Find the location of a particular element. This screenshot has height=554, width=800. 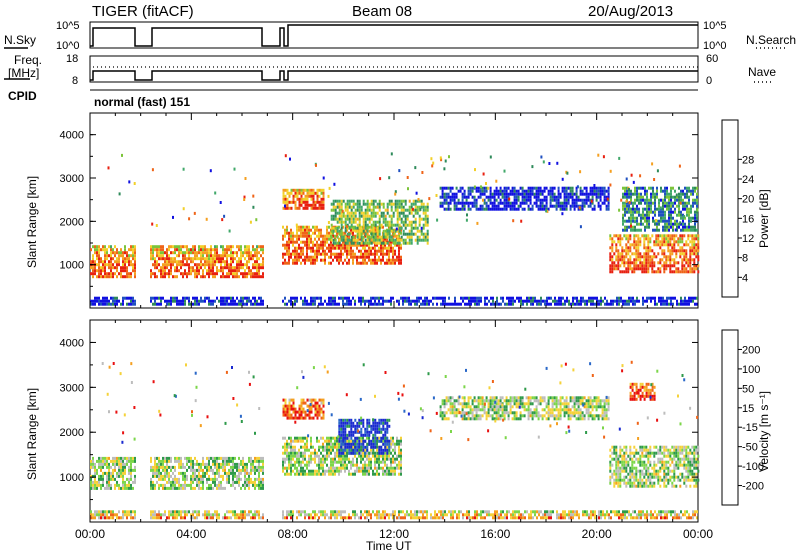

radar-title: TIGER (fitACF) is located at coordinates (143, 11).